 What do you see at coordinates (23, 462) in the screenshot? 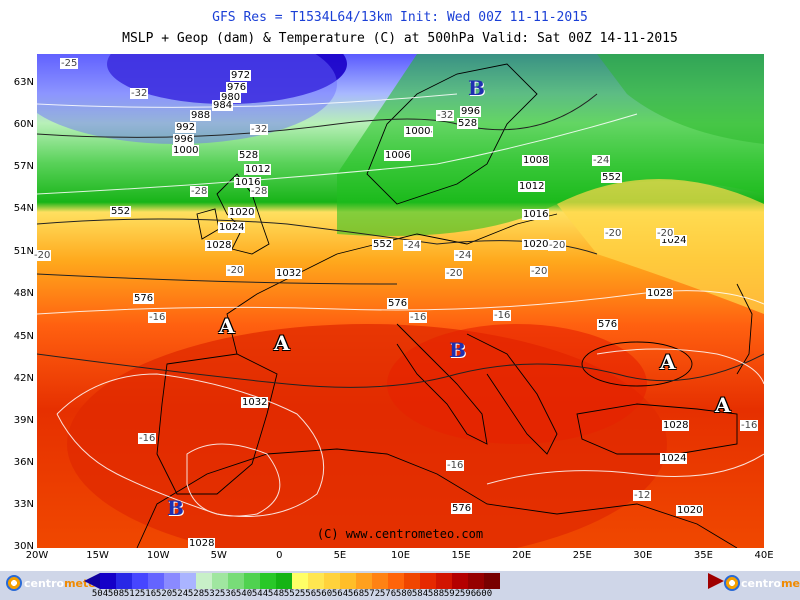
I see `lat-label: 36N` at bounding box center [23, 462].